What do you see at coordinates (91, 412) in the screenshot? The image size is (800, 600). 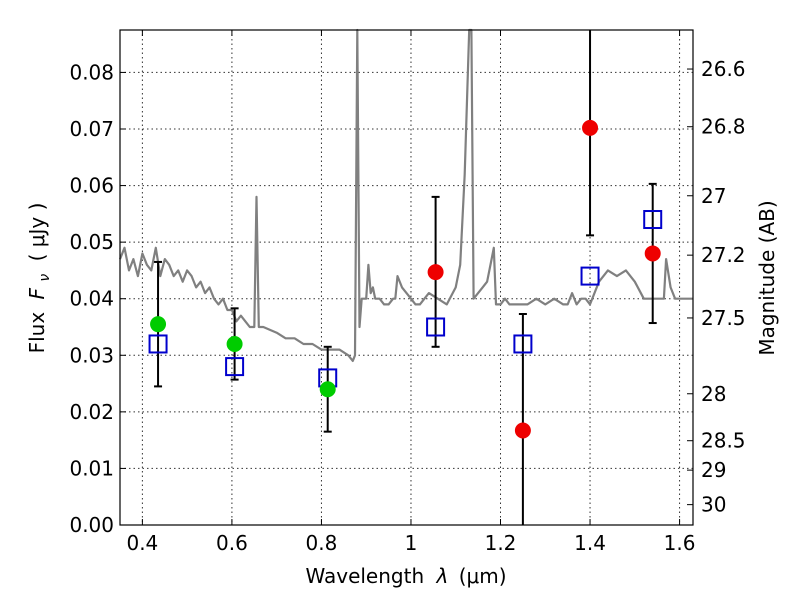 I see `y-tick-label: 0.02` at bounding box center [91, 412].